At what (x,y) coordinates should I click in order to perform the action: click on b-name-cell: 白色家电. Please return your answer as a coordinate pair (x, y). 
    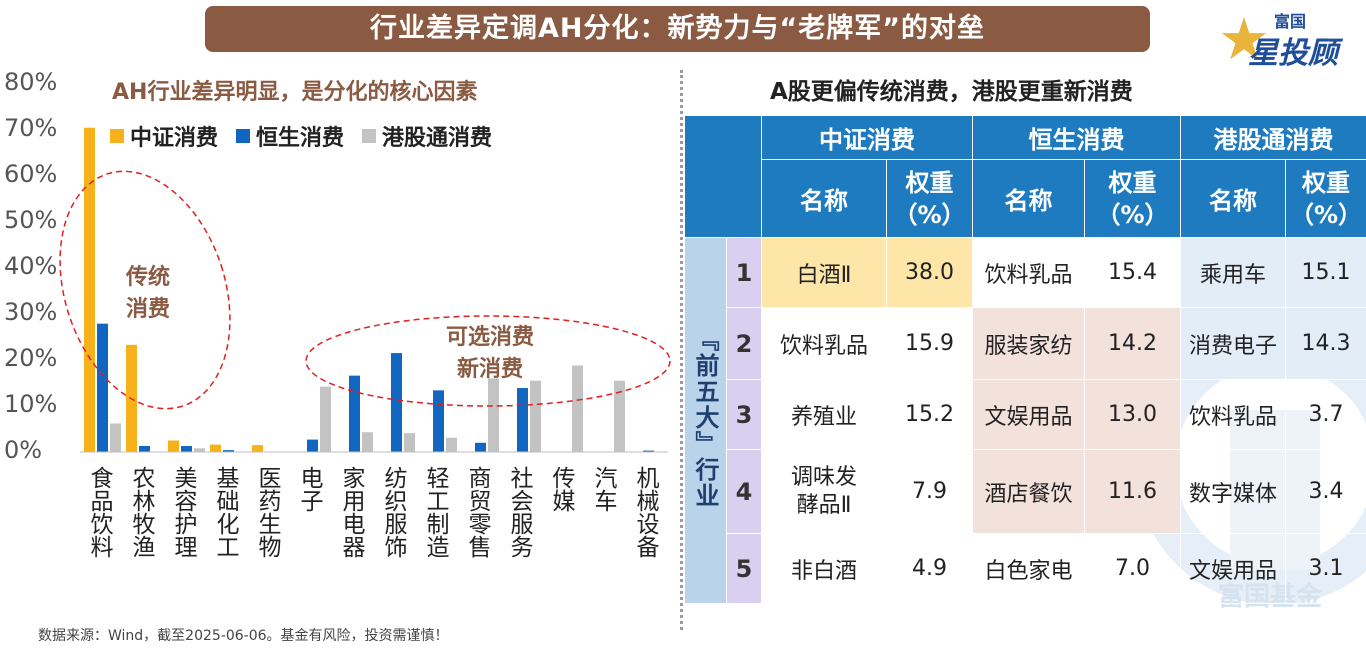
    Looking at the image, I should click on (1028, 568).